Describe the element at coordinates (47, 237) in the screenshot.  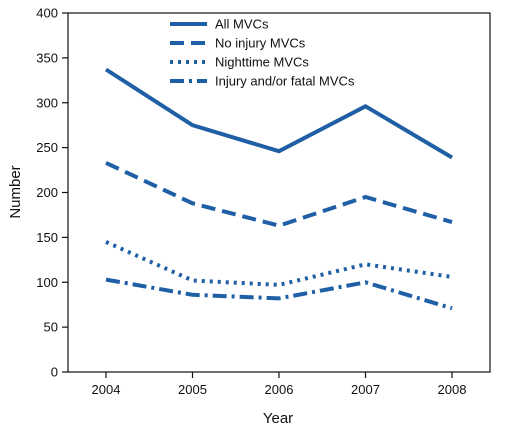
I see `y-tick-label: 150` at that location.